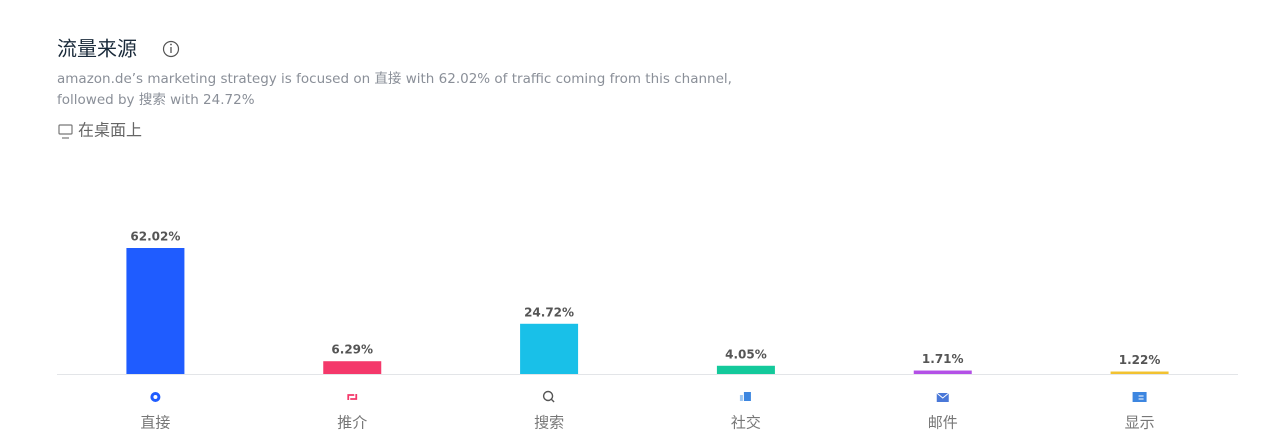  I want to click on value-label: 4.05%, so click(746, 354).